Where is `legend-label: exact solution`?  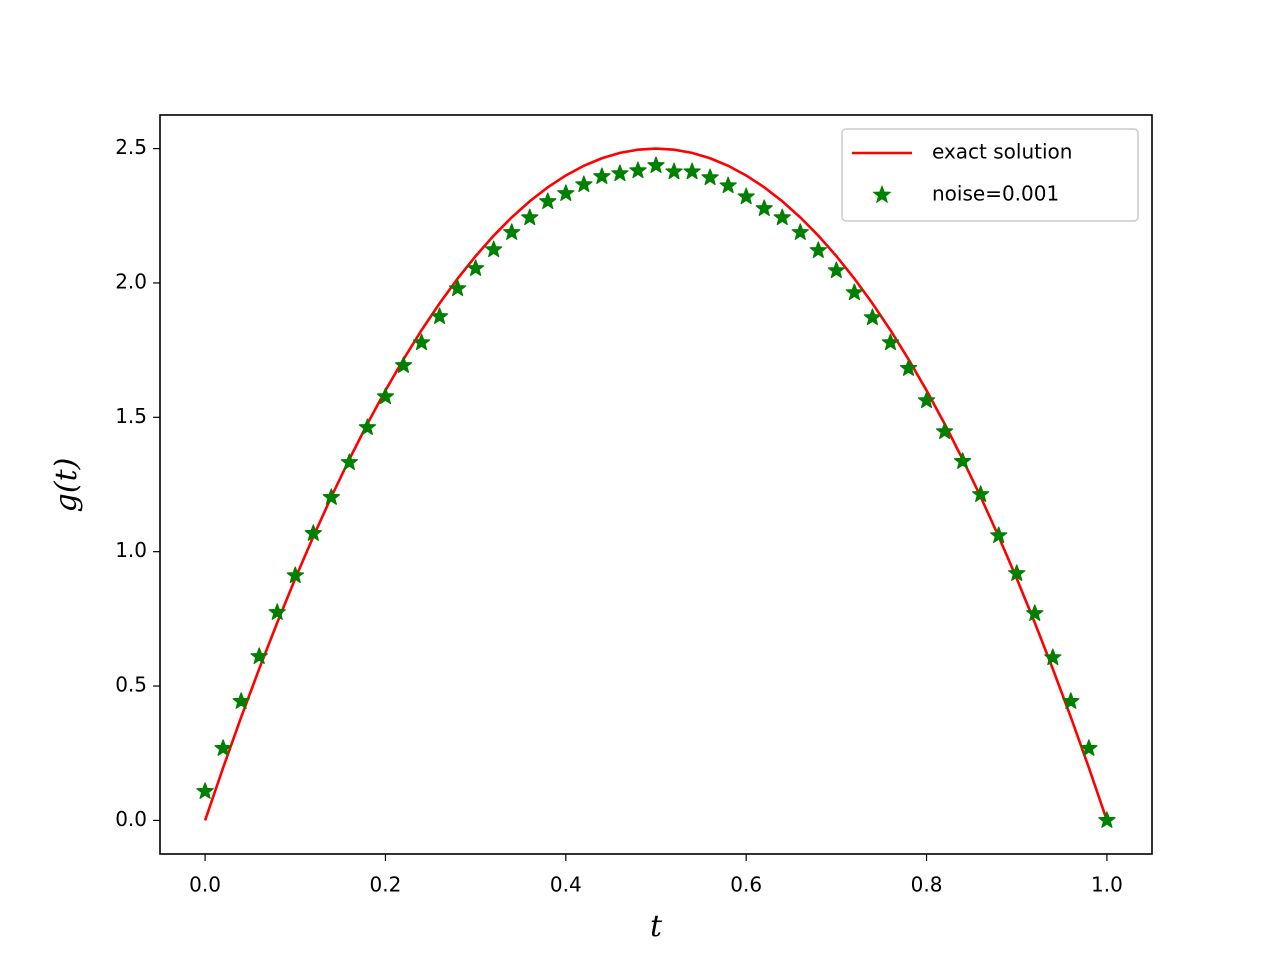 legend-label: exact solution is located at coordinates (1002, 152).